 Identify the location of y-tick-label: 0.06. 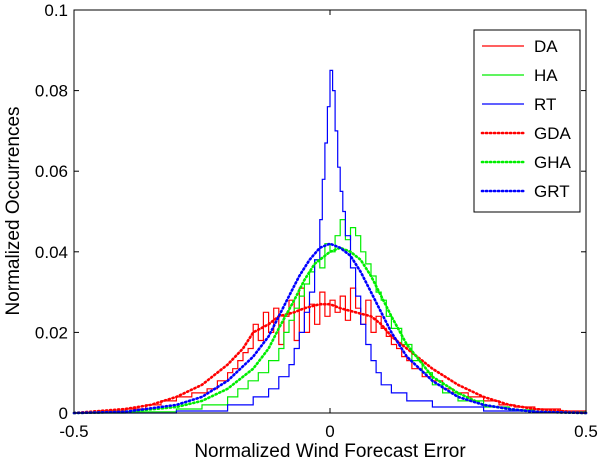
(51, 171).